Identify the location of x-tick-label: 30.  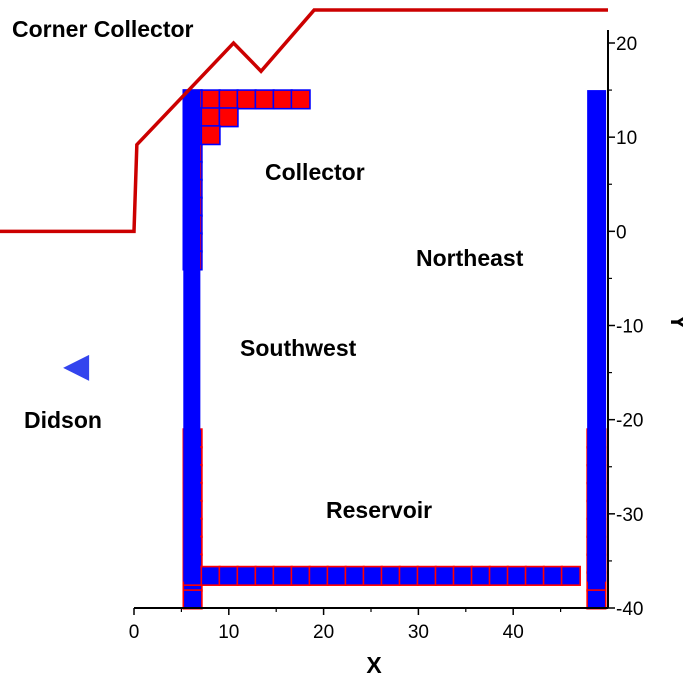
(418, 632).